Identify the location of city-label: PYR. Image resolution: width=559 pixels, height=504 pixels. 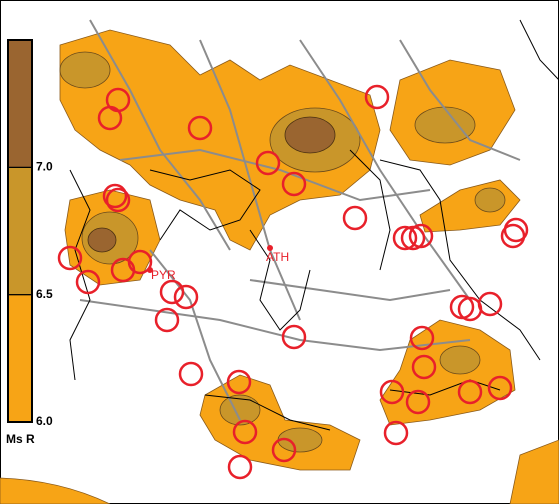
(163, 275).